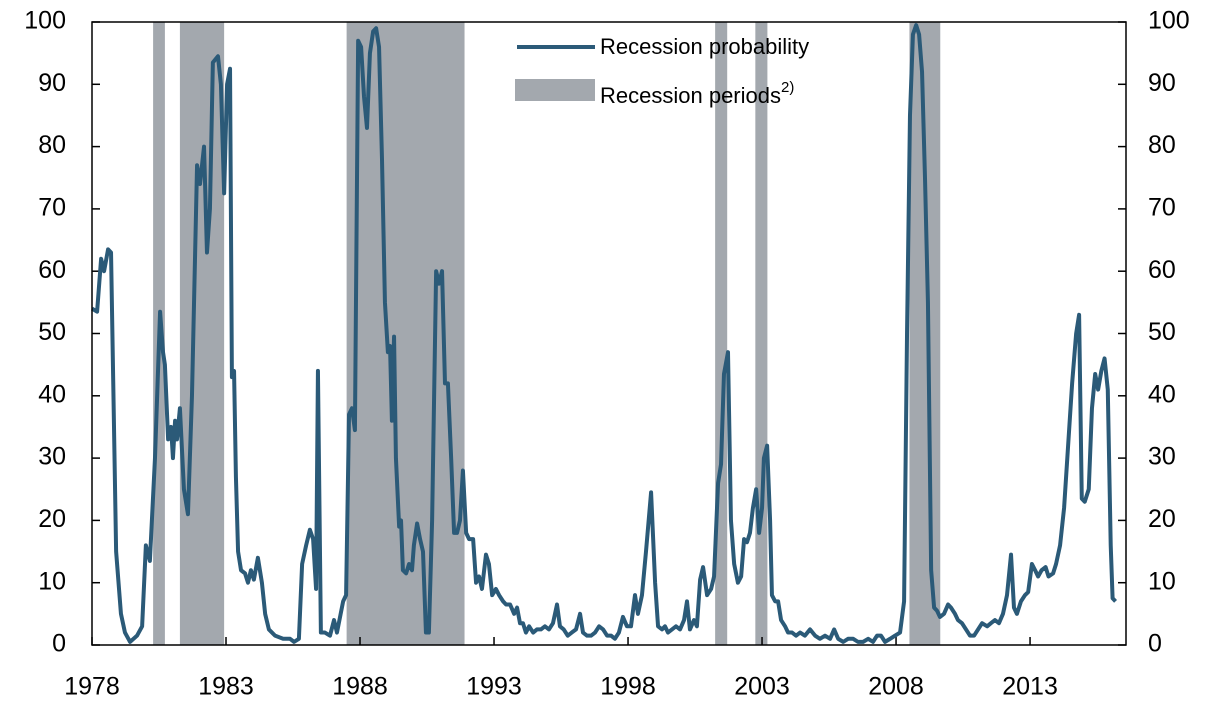 This screenshot has width=1215, height=701. I want to click on legend-label: Recession periods2), so click(697, 93).